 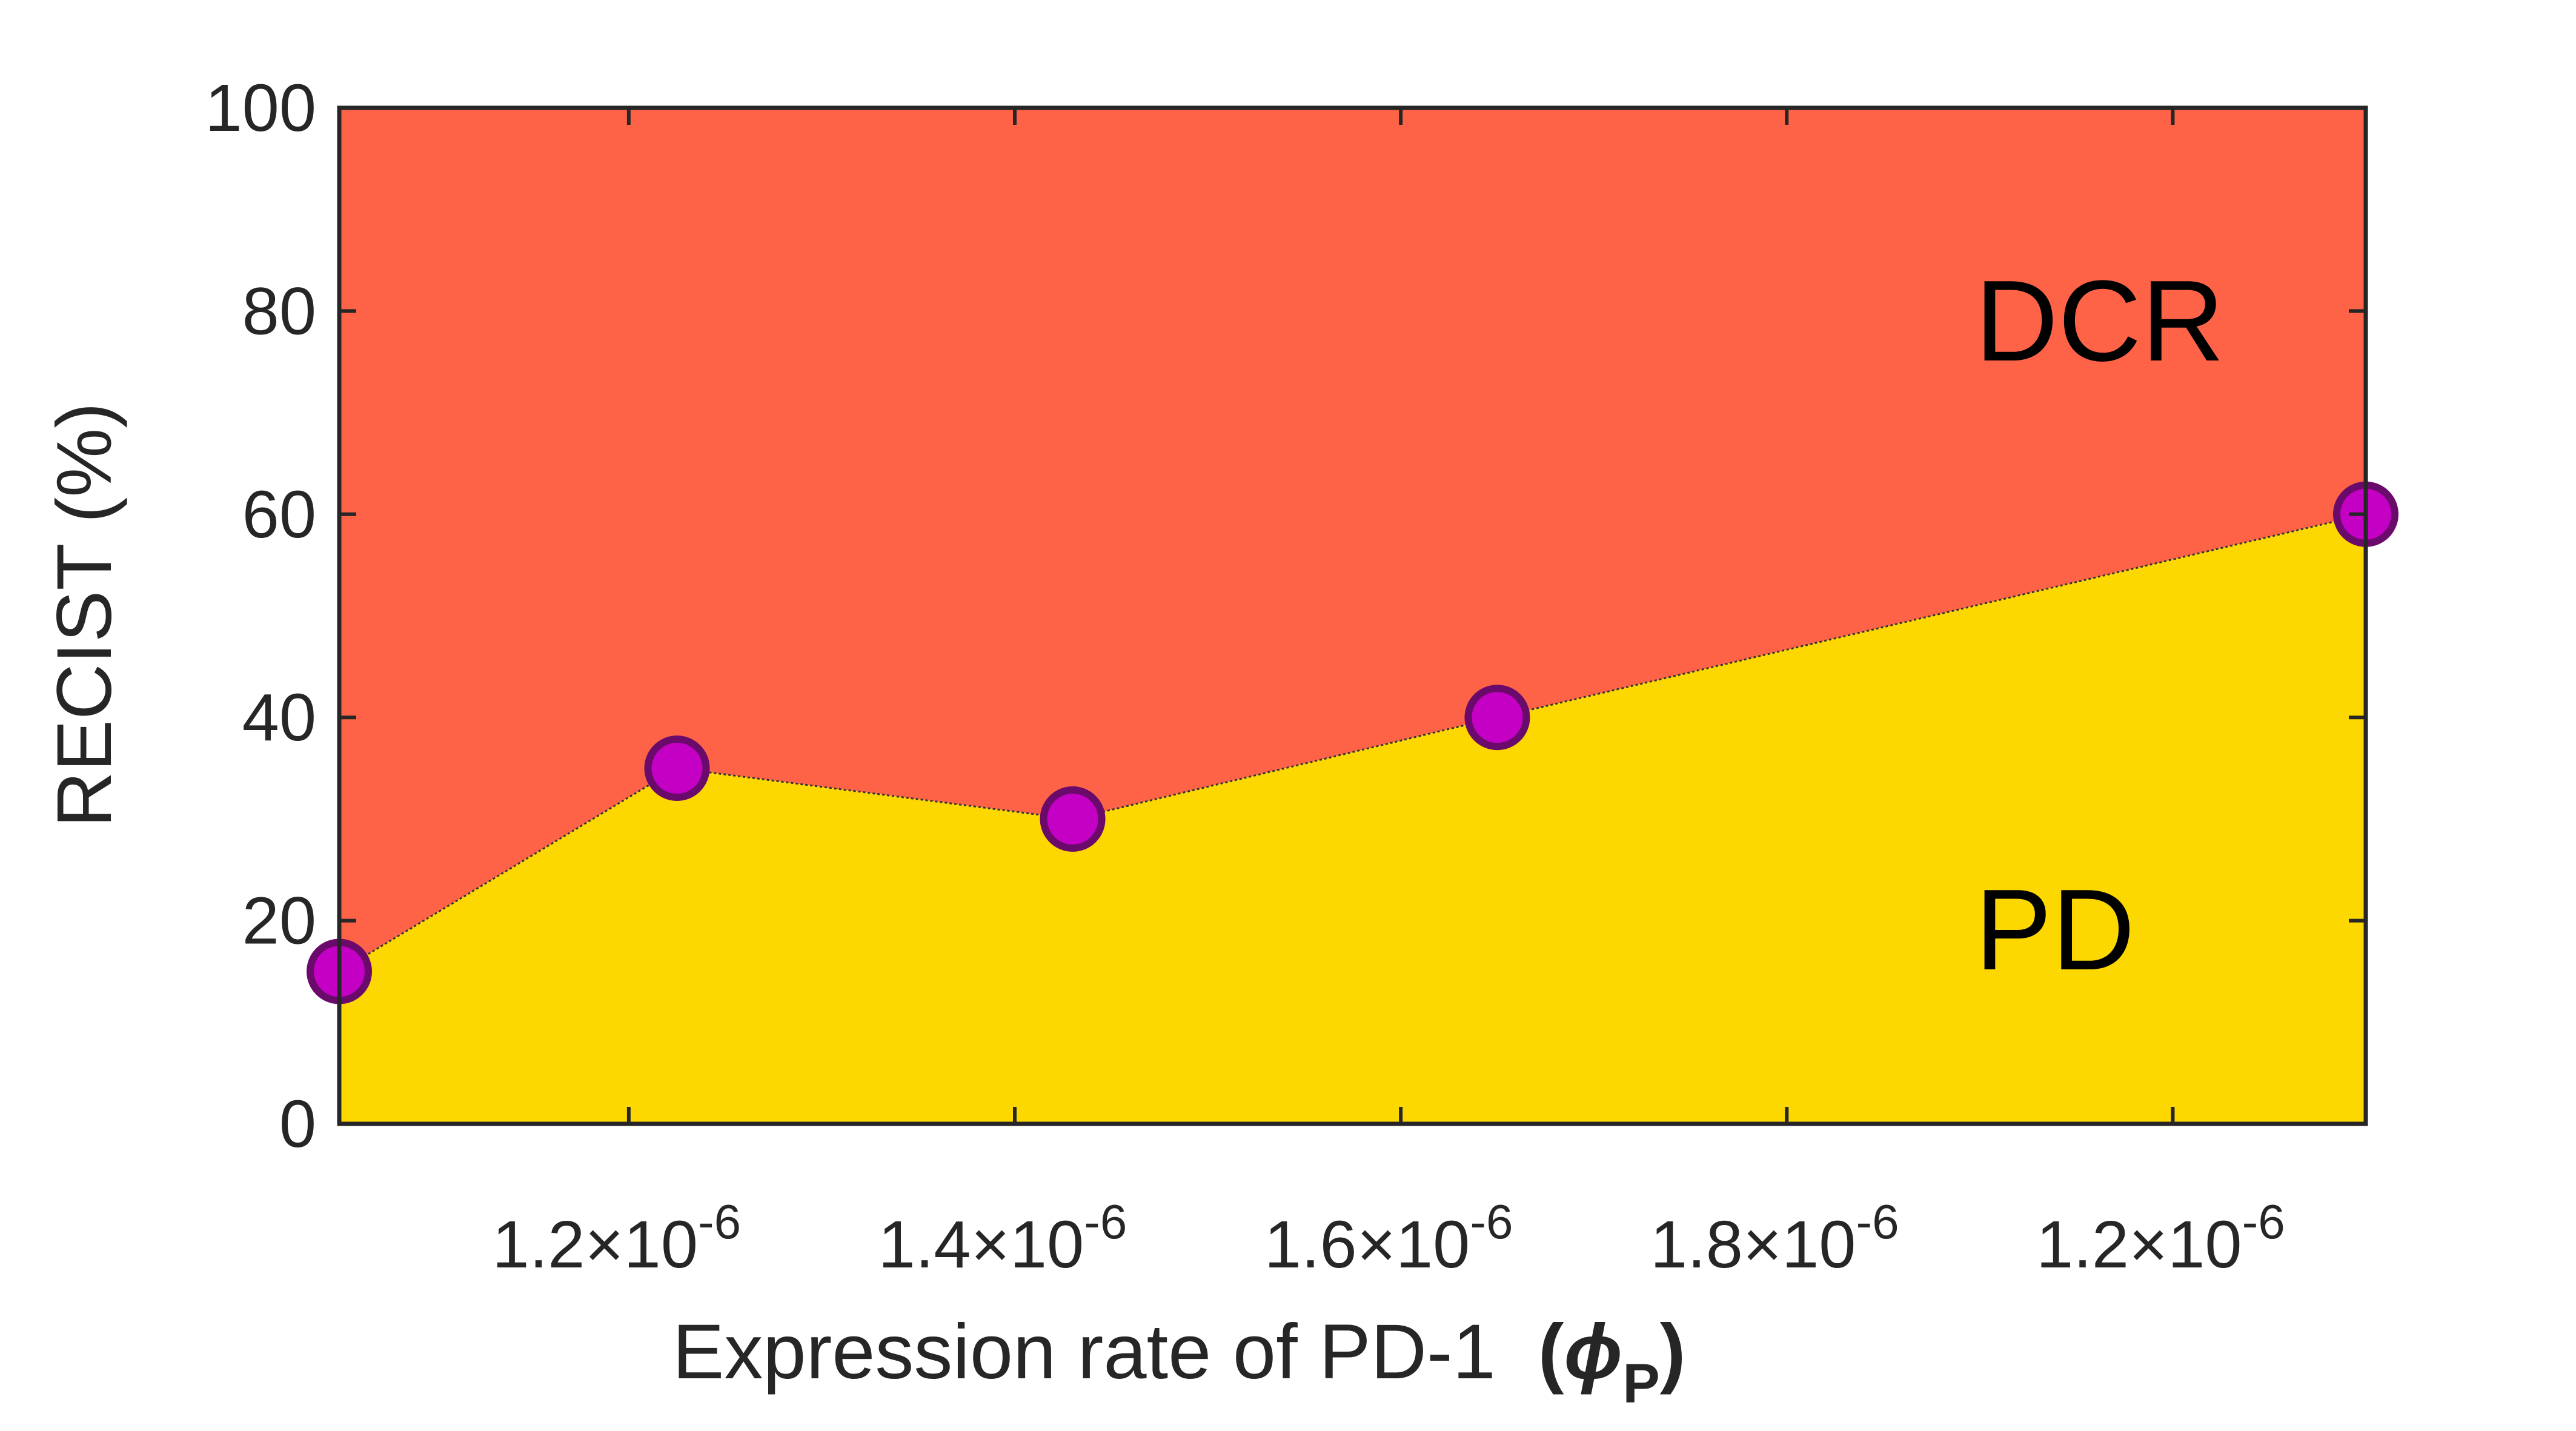 What do you see at coordinates (1640, 1384) in the screenshot?
I see `x-axis-label-subscript: P` at bounding box center [1640, 1384].